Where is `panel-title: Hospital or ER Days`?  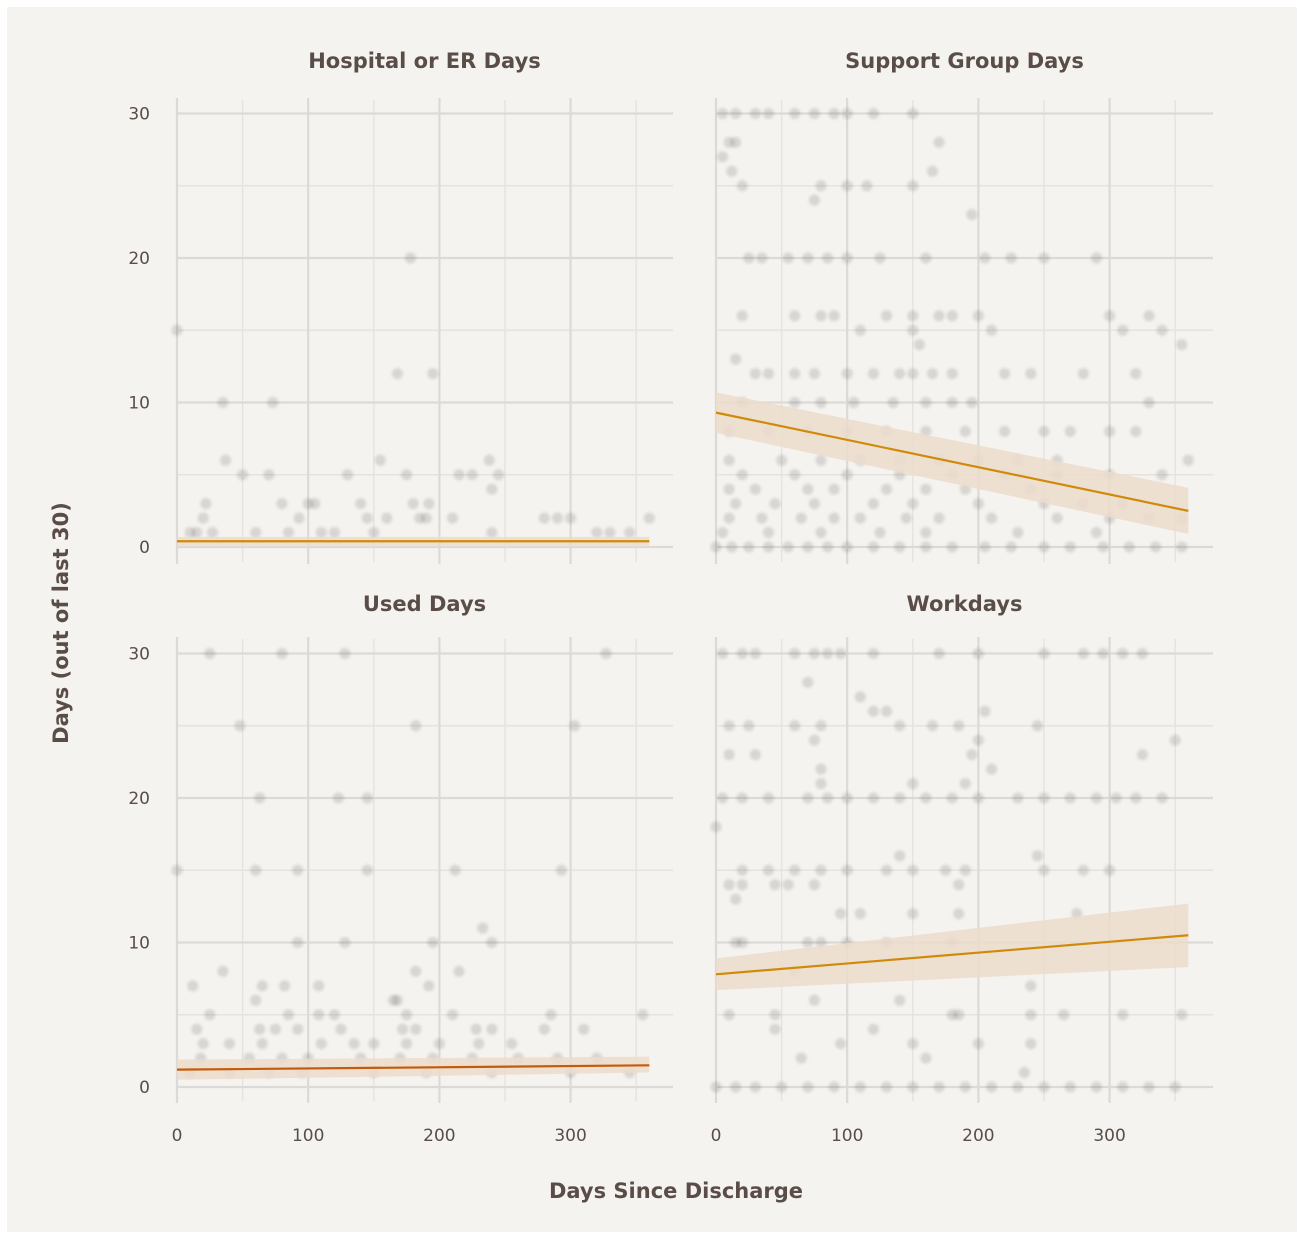 panel-title: Hospital or ER Days is located at coordinates (424, 61).